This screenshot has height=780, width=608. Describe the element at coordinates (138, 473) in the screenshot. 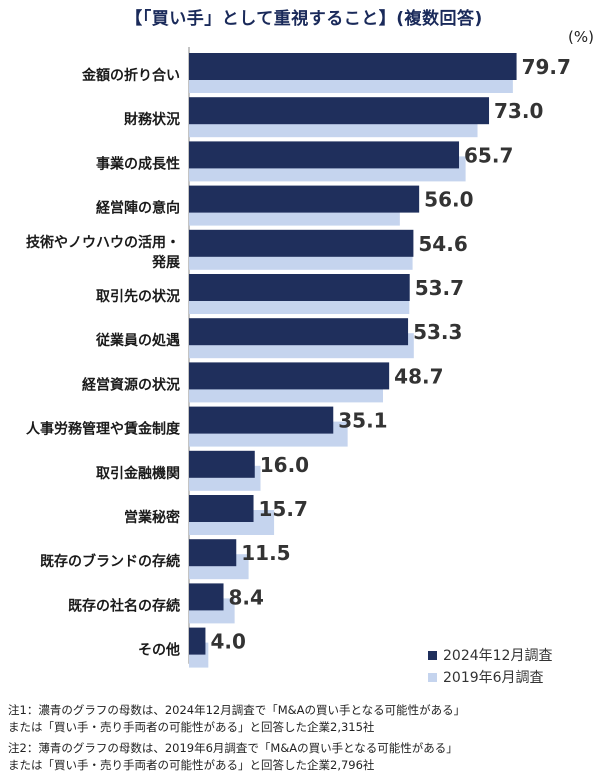

I see `category-label: 取引金融機関` at that location.